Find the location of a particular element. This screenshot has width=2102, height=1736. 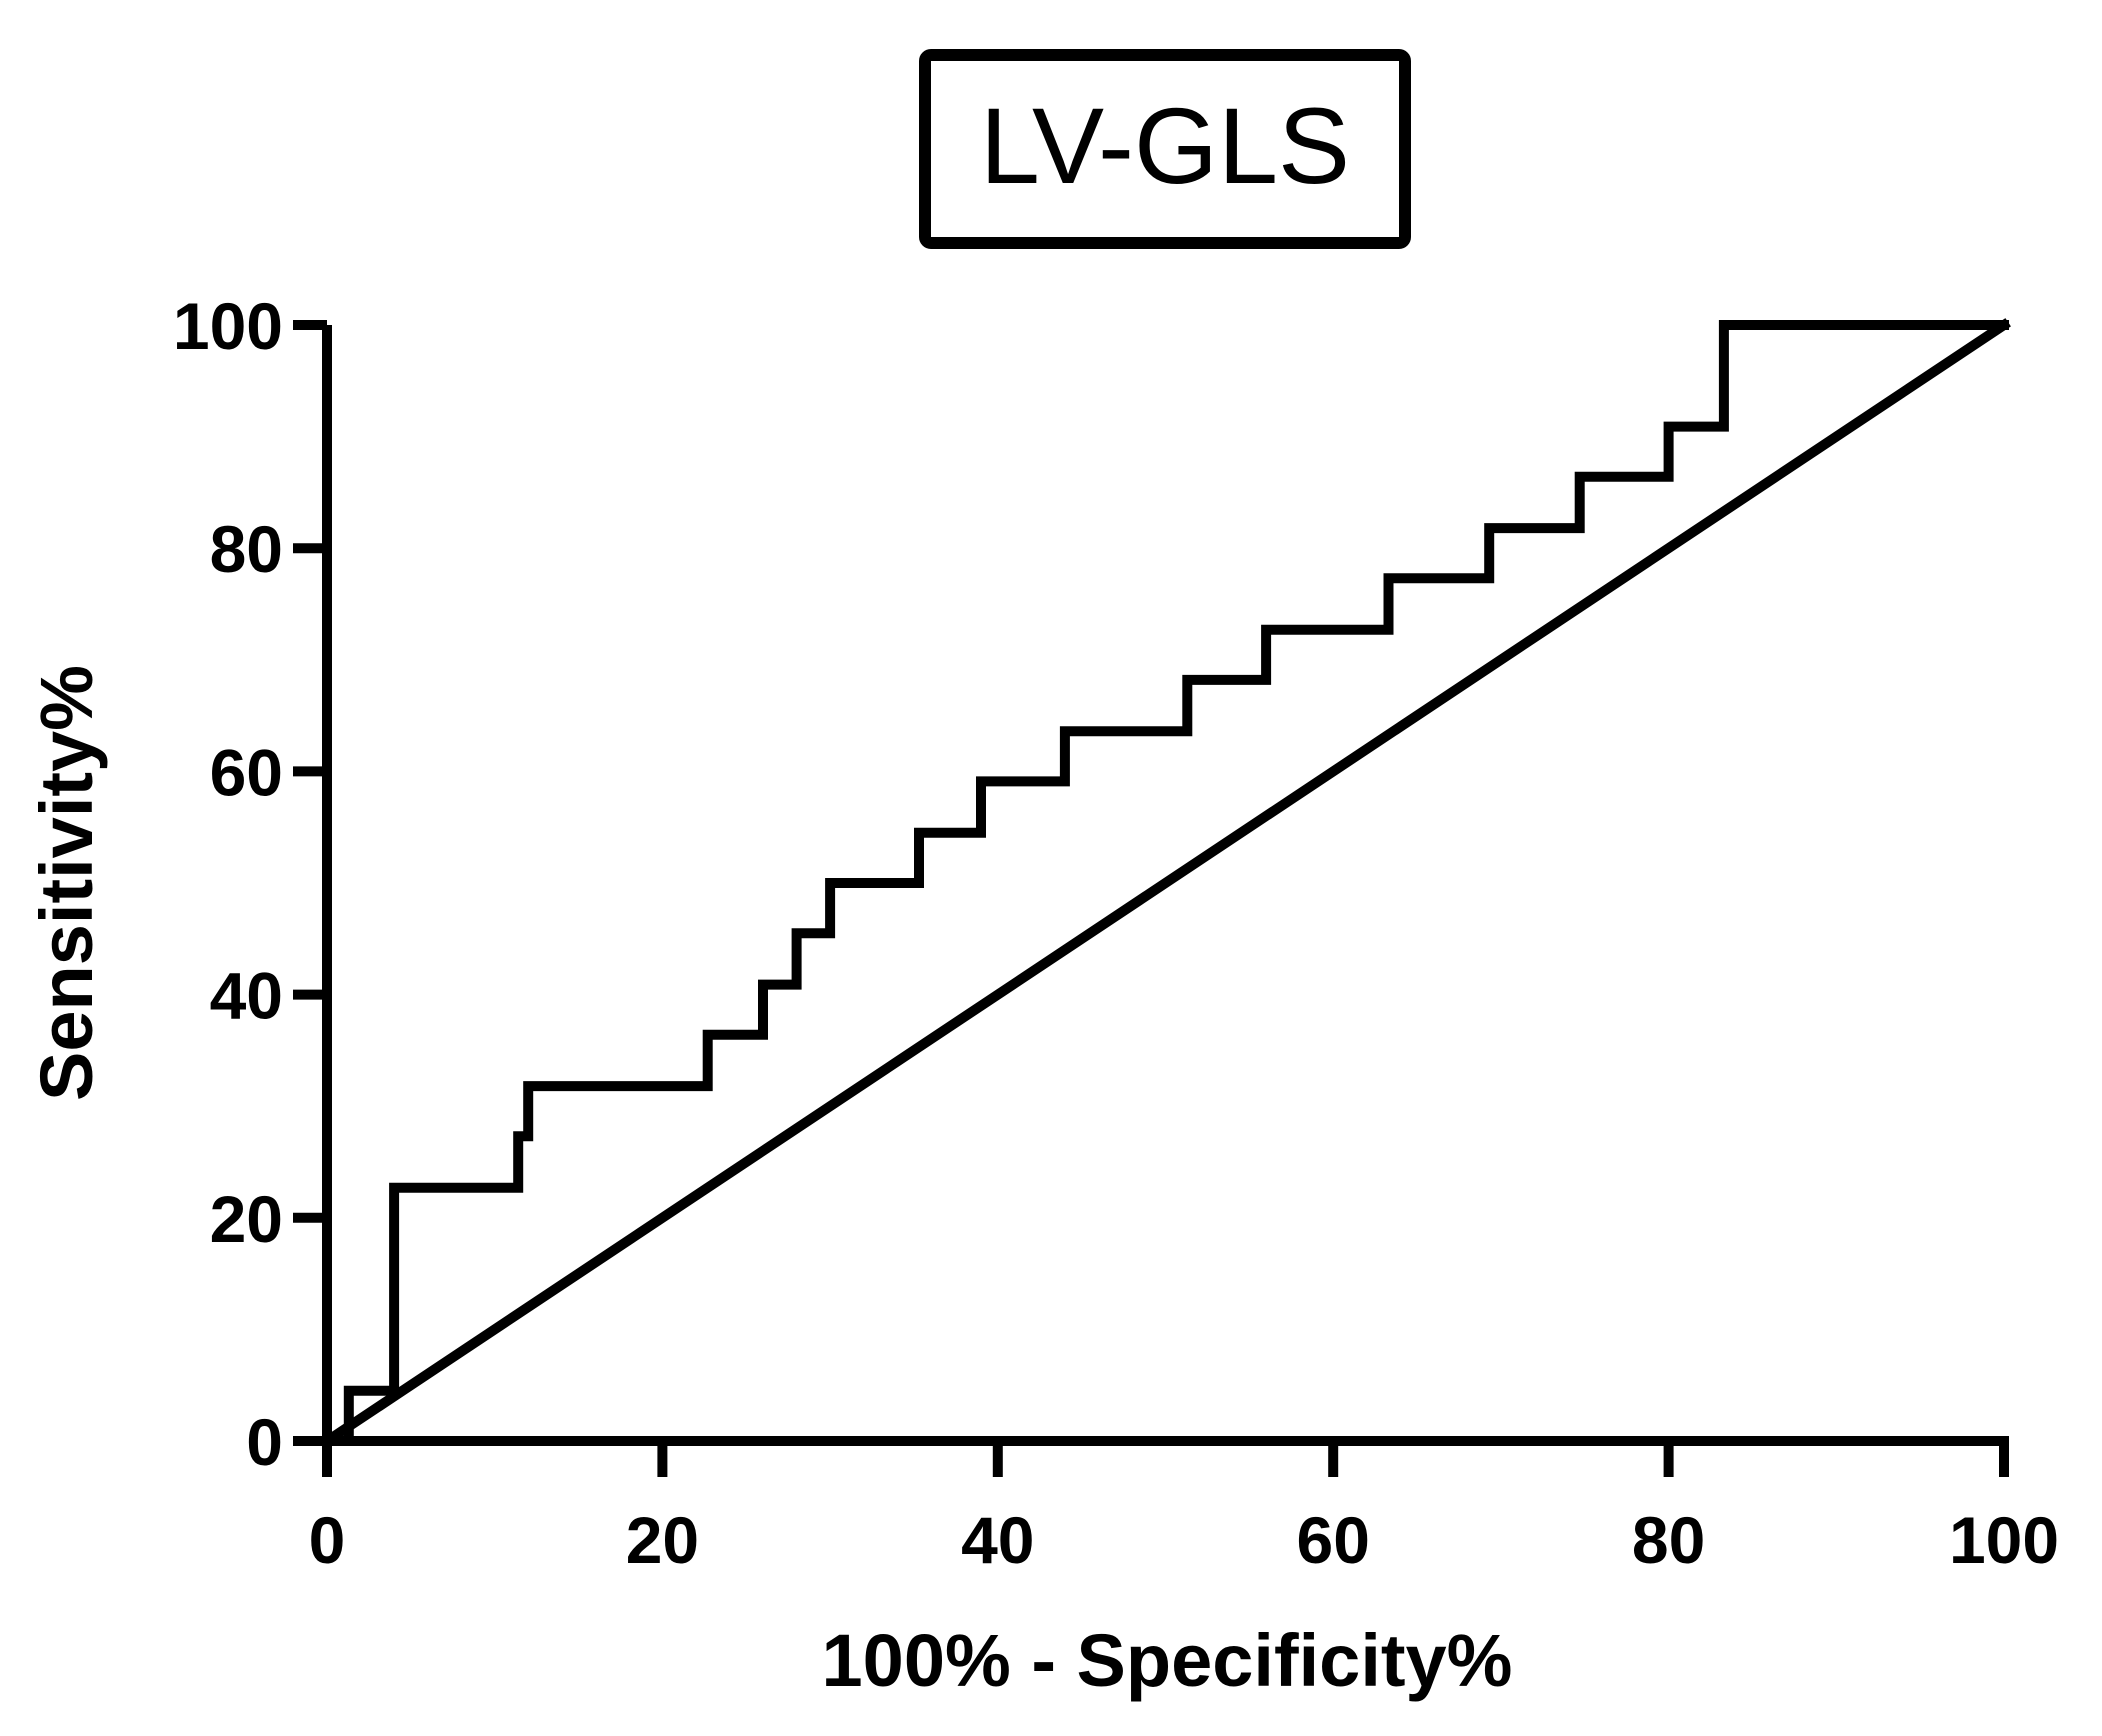

y-tick-label: 20 is located at coordinates (246, 1219).